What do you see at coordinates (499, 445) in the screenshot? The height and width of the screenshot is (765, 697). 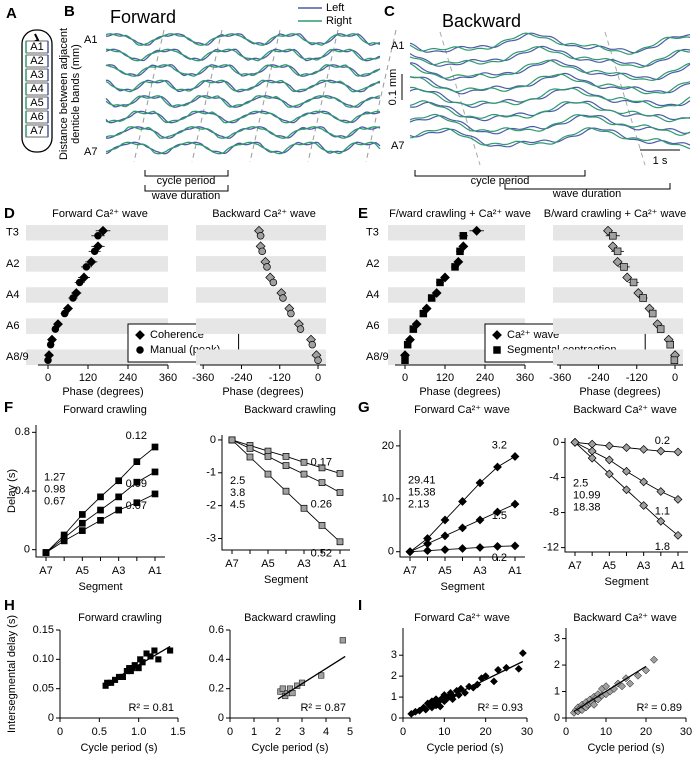 I see `slope-label: 3.2` at bounding box center [499, 445].